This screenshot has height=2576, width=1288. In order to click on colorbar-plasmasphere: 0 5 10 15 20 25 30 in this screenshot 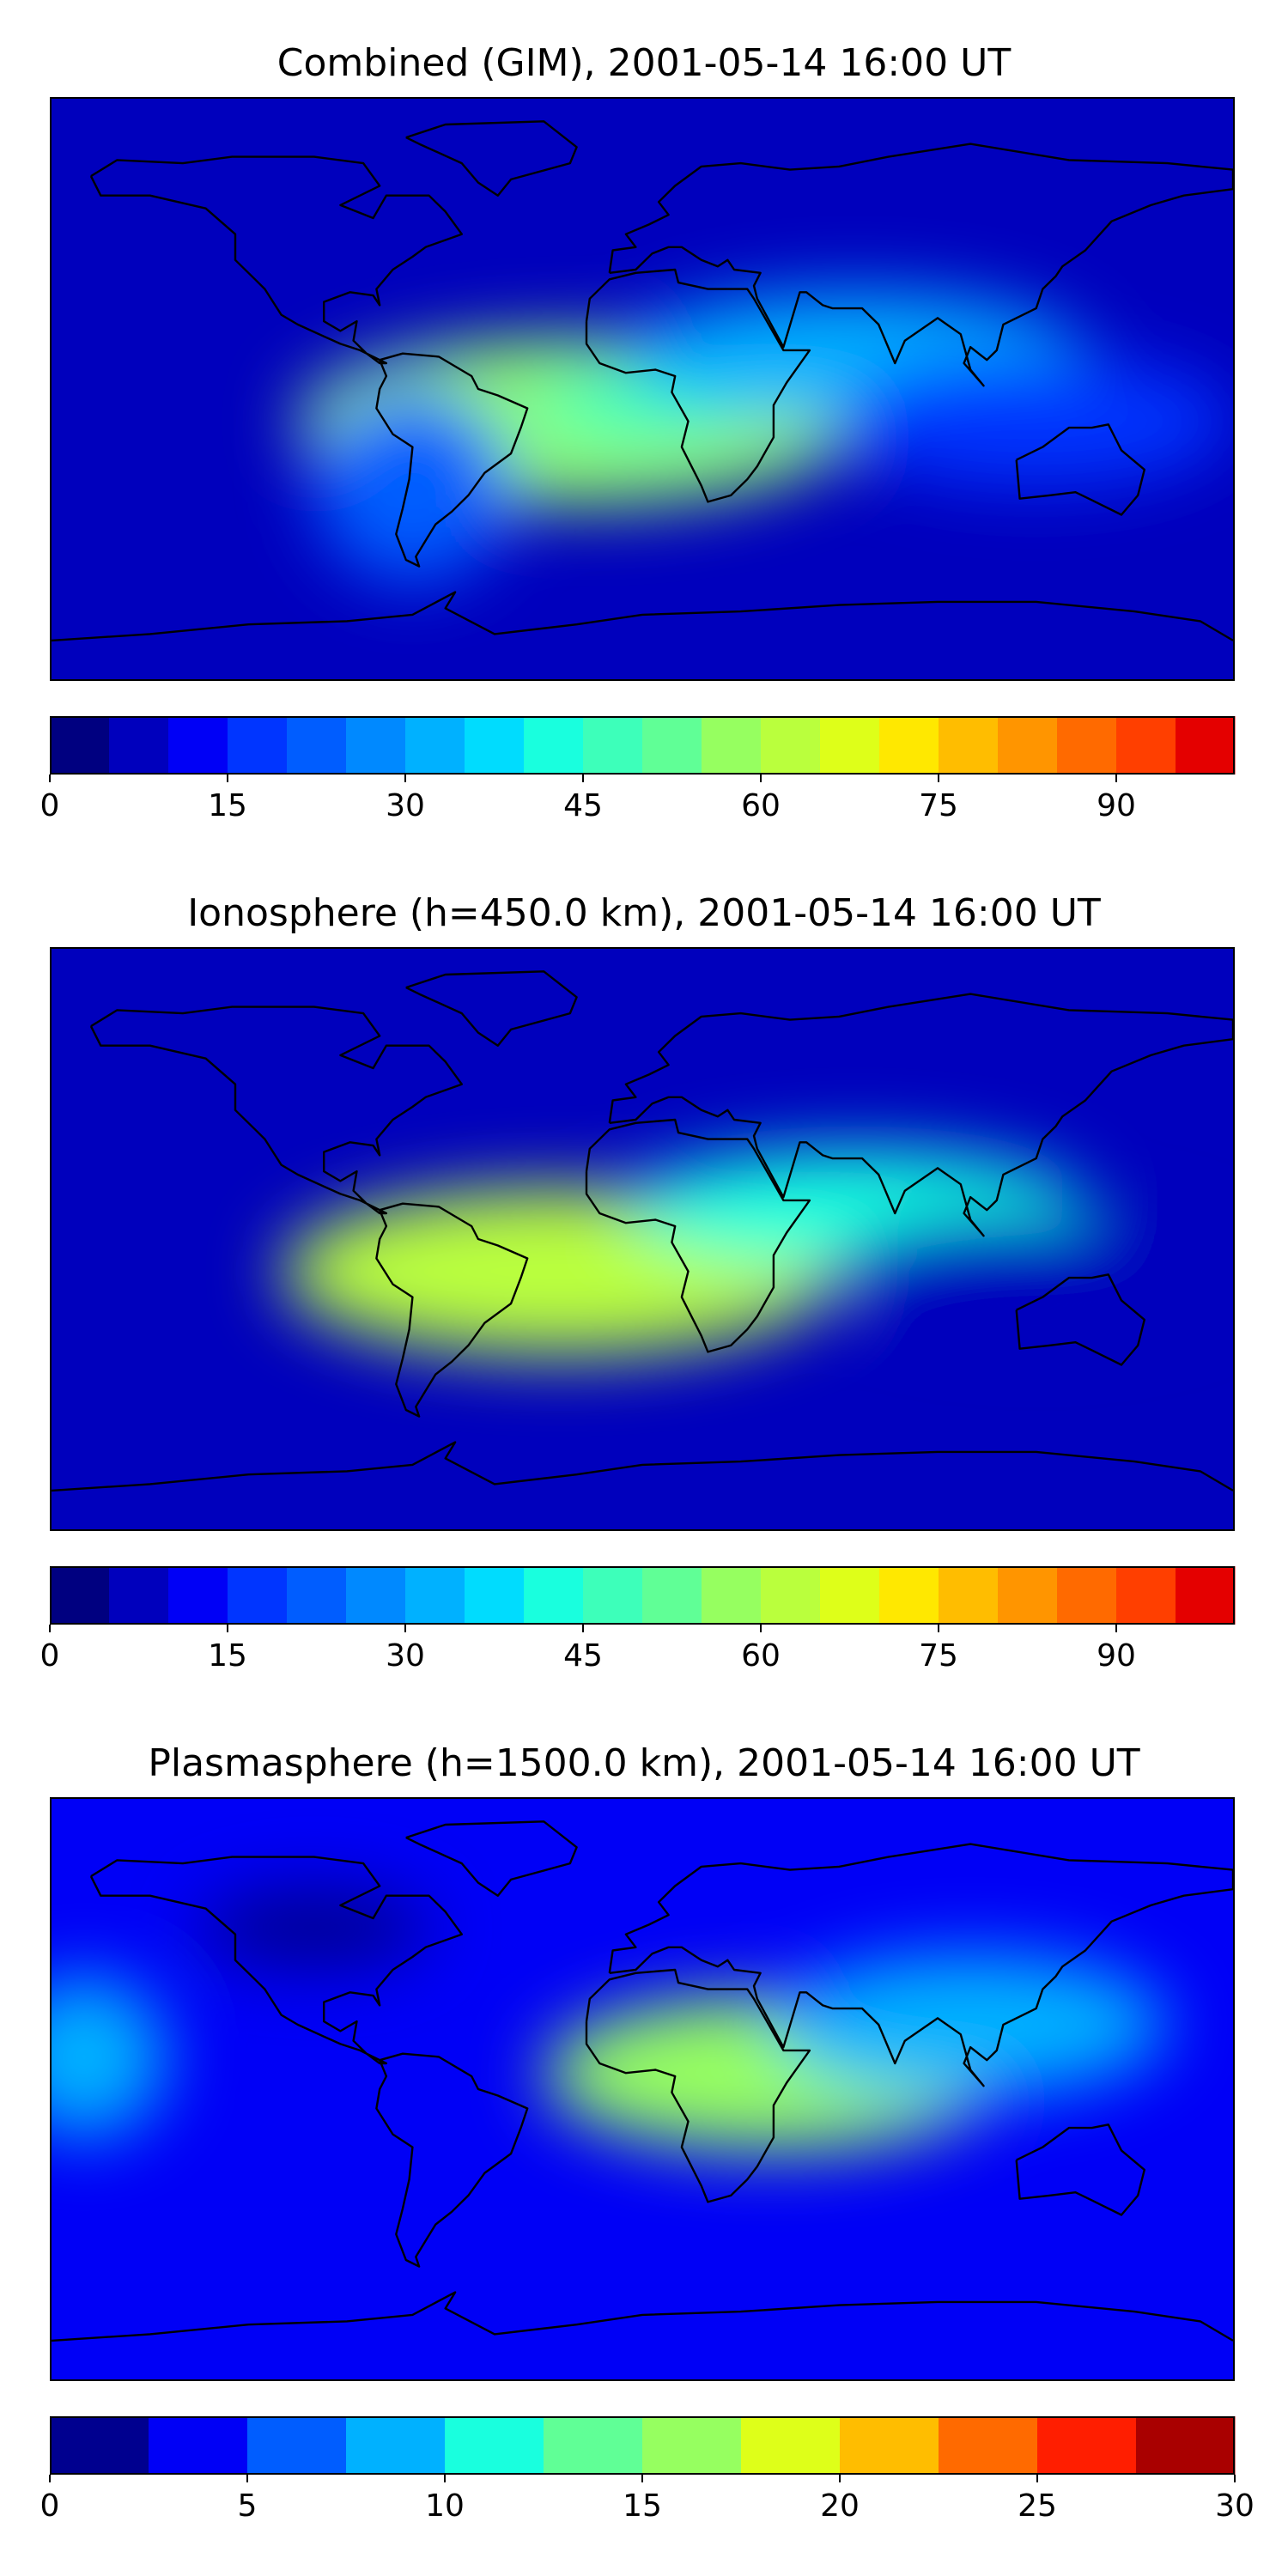, I will do `click(647, 2470)`.